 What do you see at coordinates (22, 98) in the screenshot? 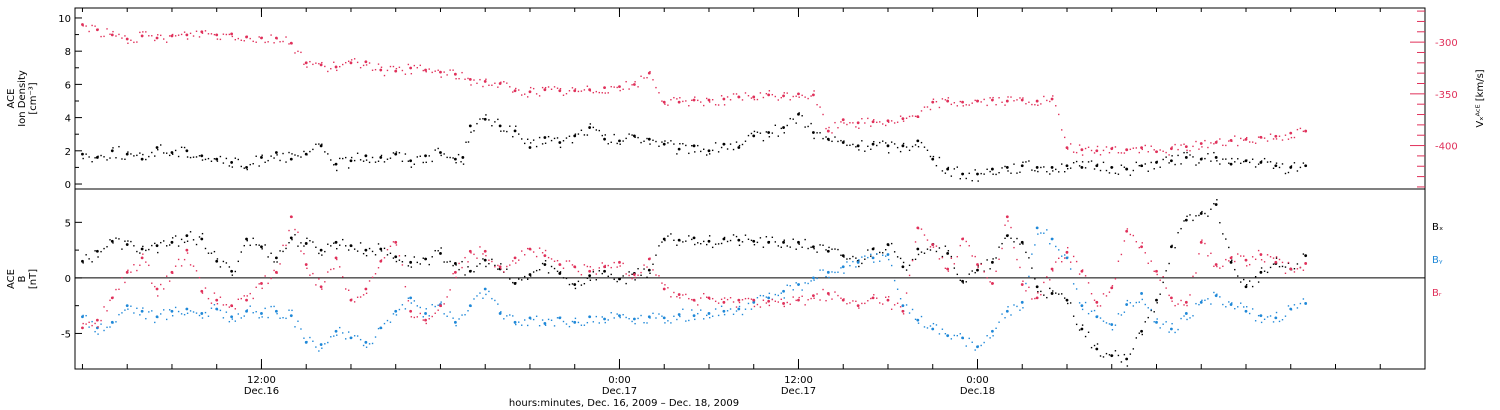
I see `y-axis-title: ACE Ion Density [cm⁻³]` at bounding box center [22, 98].